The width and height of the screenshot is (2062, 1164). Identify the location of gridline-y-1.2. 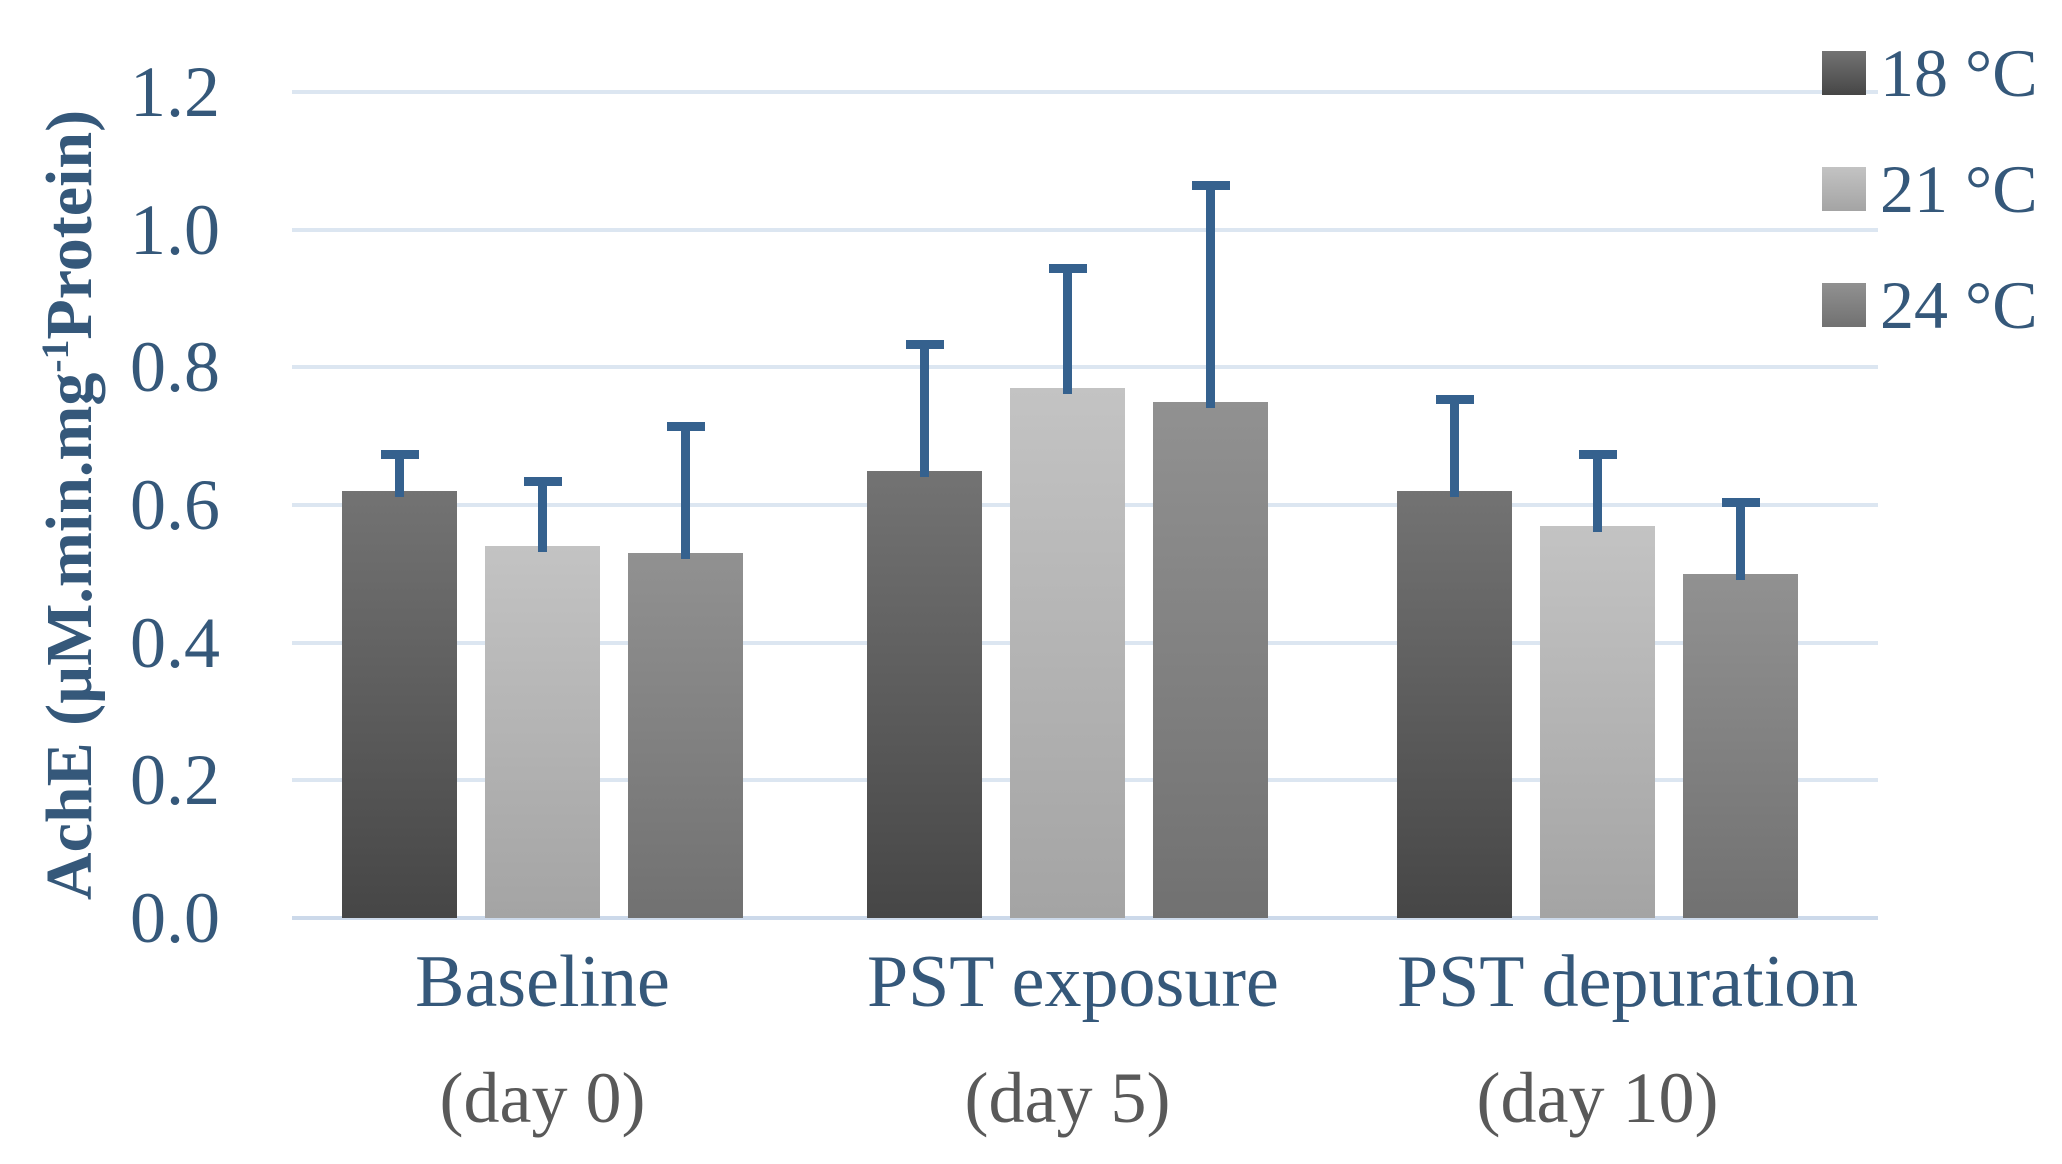
(1085, 92).